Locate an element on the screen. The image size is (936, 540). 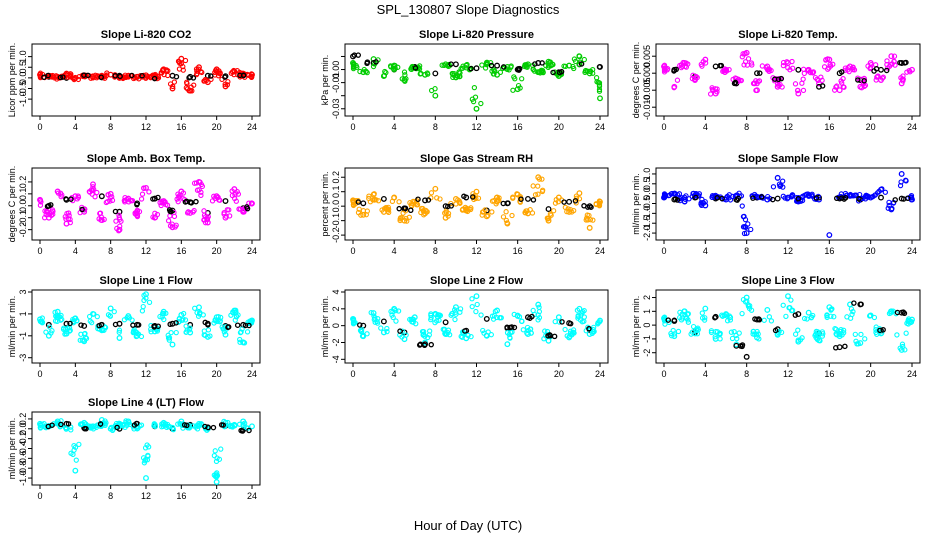
x-tick-label: 16 is located at coordinates (829, 127).